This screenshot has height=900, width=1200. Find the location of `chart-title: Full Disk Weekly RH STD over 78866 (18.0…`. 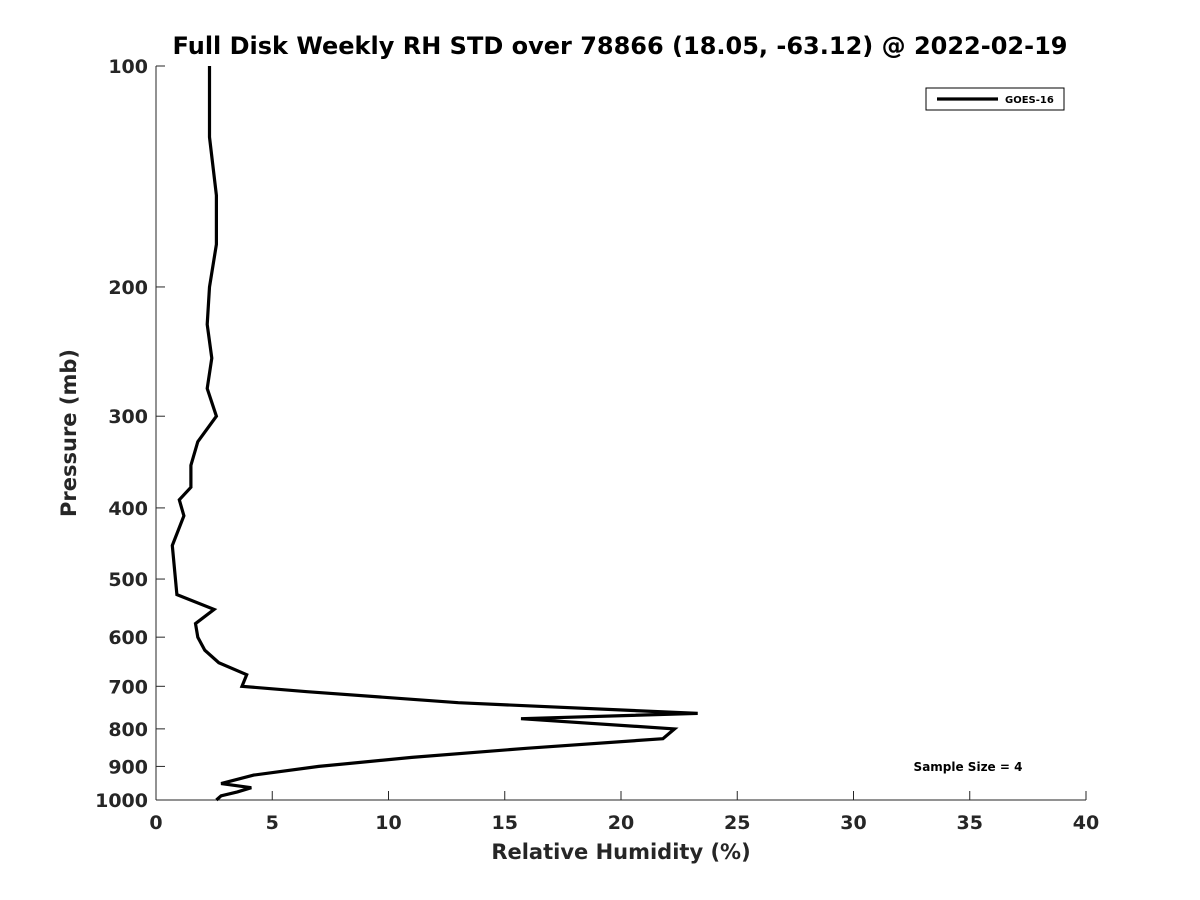

chart-title: Full Disk Weekly RH STD over 78866 (18.0… is located at coordinates (620, 46).